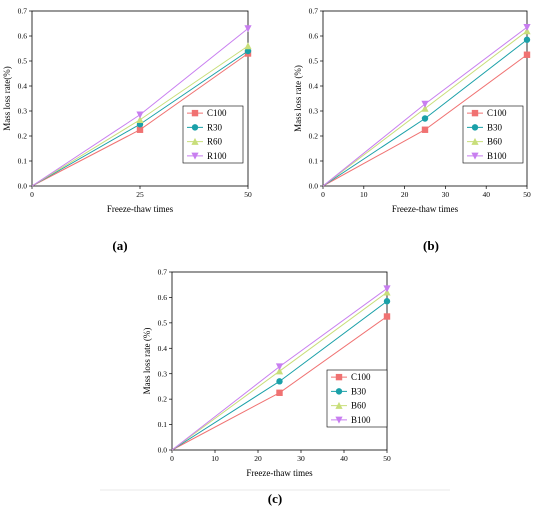 This screenshot has width=550, height=512. What do you see at coordinates (248, 51) in the screenshot?
I see `data-point-r30` at bounding box center [248, 51].